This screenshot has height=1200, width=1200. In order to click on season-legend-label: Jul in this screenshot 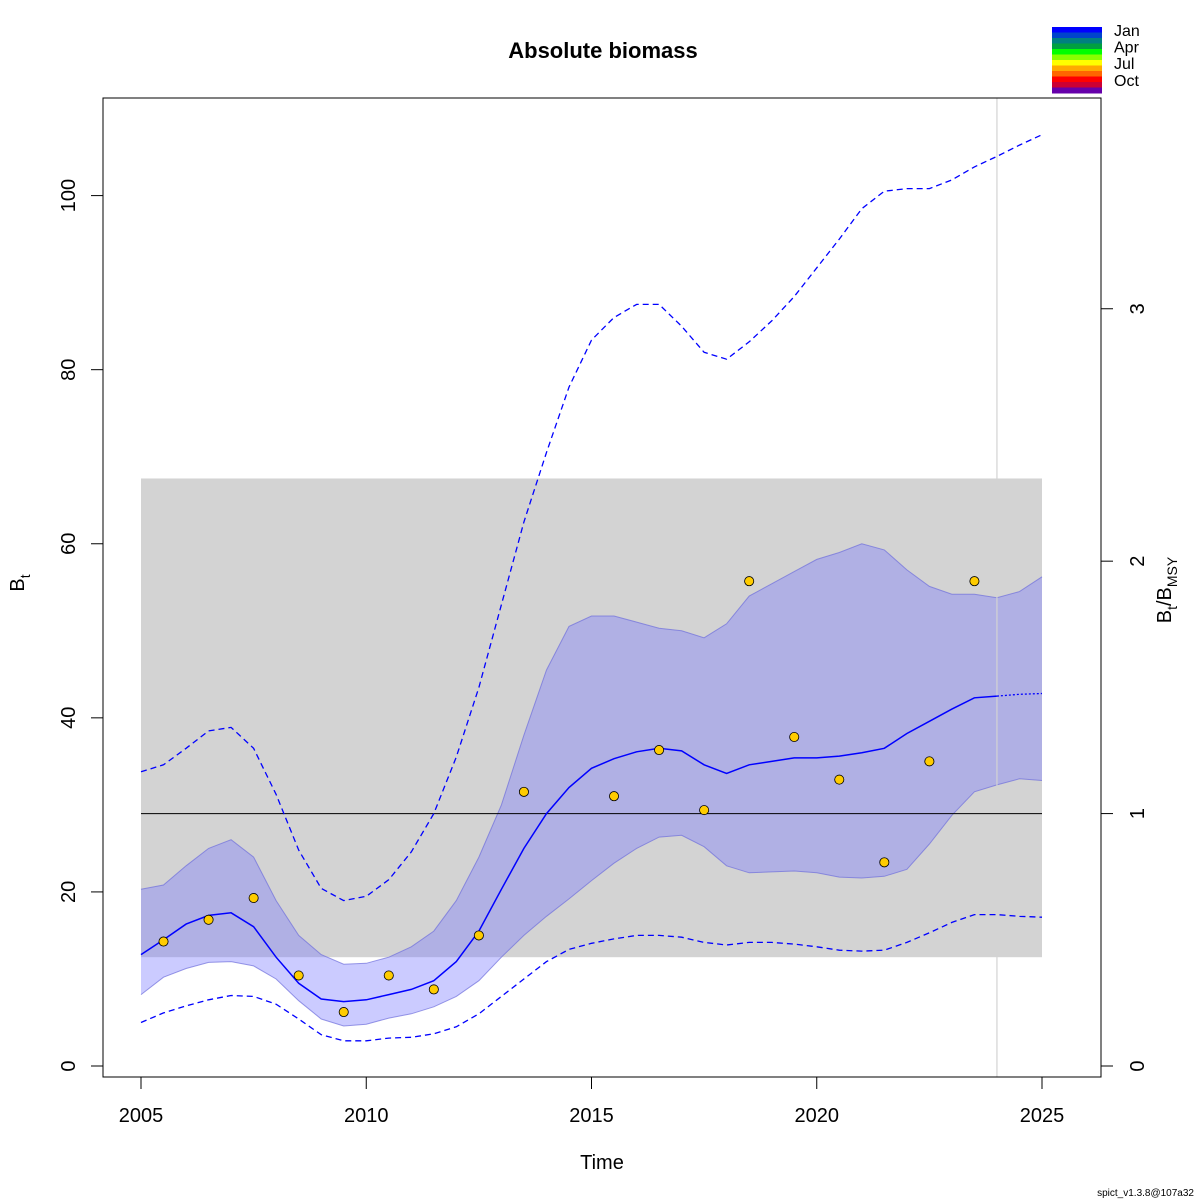, I will do `click(1124, 64)`.